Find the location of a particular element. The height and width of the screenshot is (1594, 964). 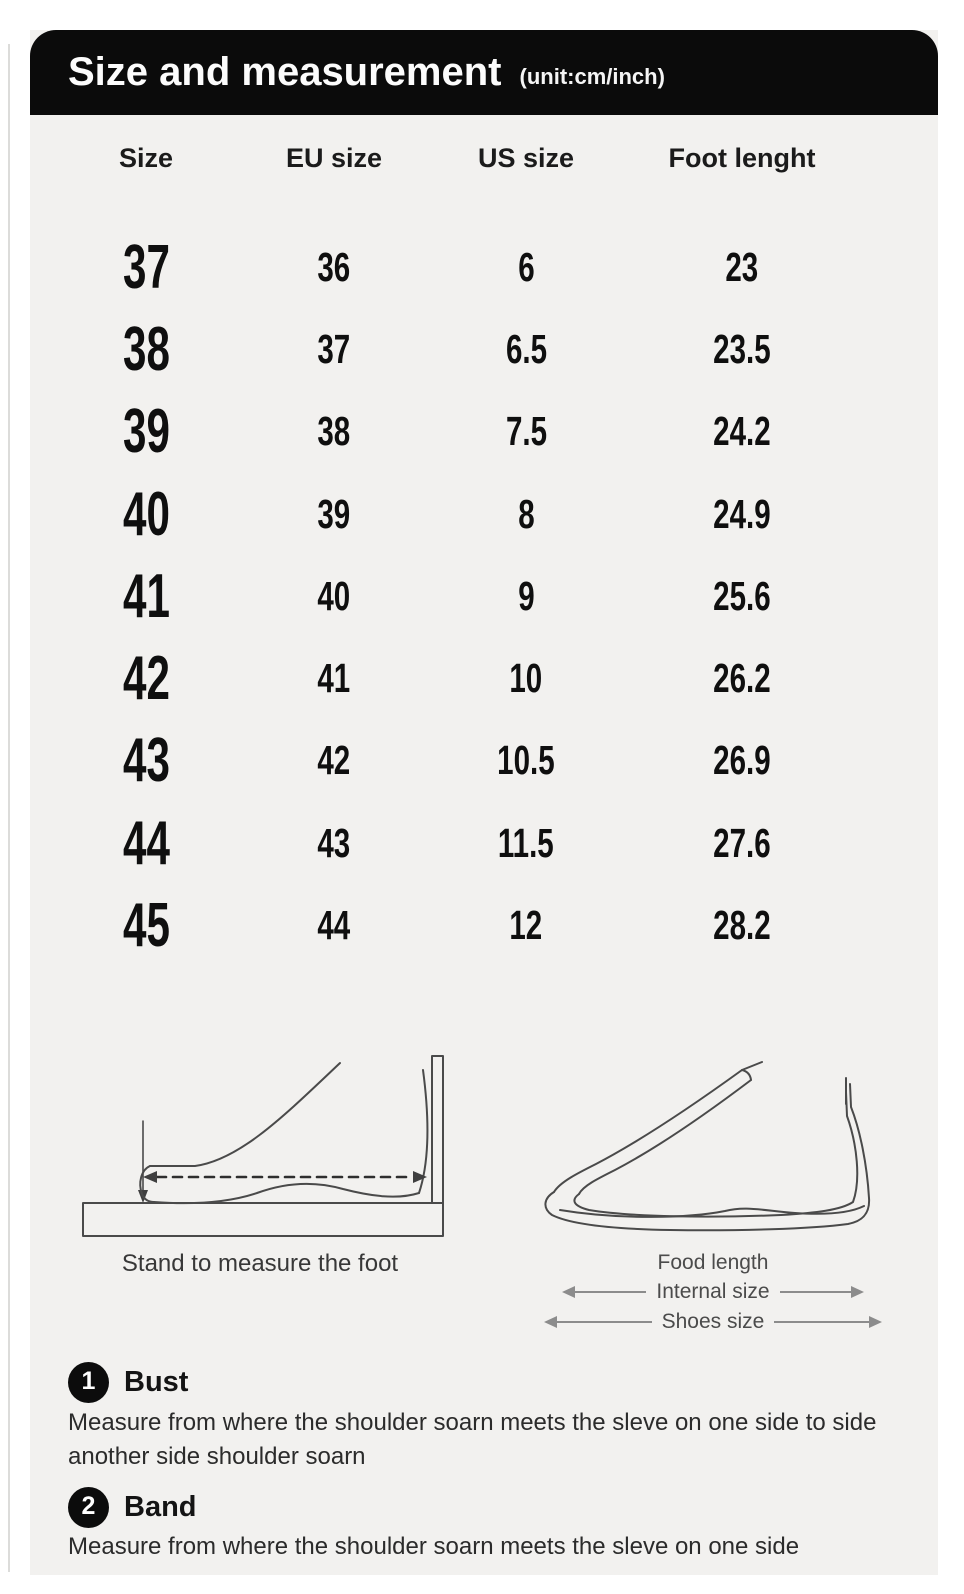

shoes-size-label-row: Shoes size is located at coordinates (713, 1322).